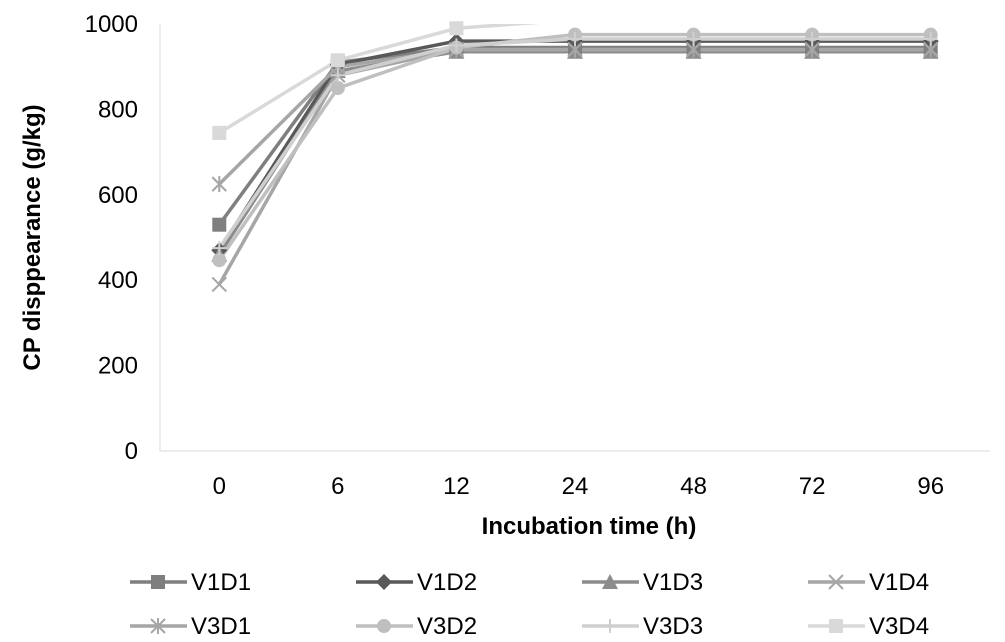  What do you see at coordinates (111, 24) in the screenshot?
I see `y-tick-label: 1000` at bounding box center [111, 24].